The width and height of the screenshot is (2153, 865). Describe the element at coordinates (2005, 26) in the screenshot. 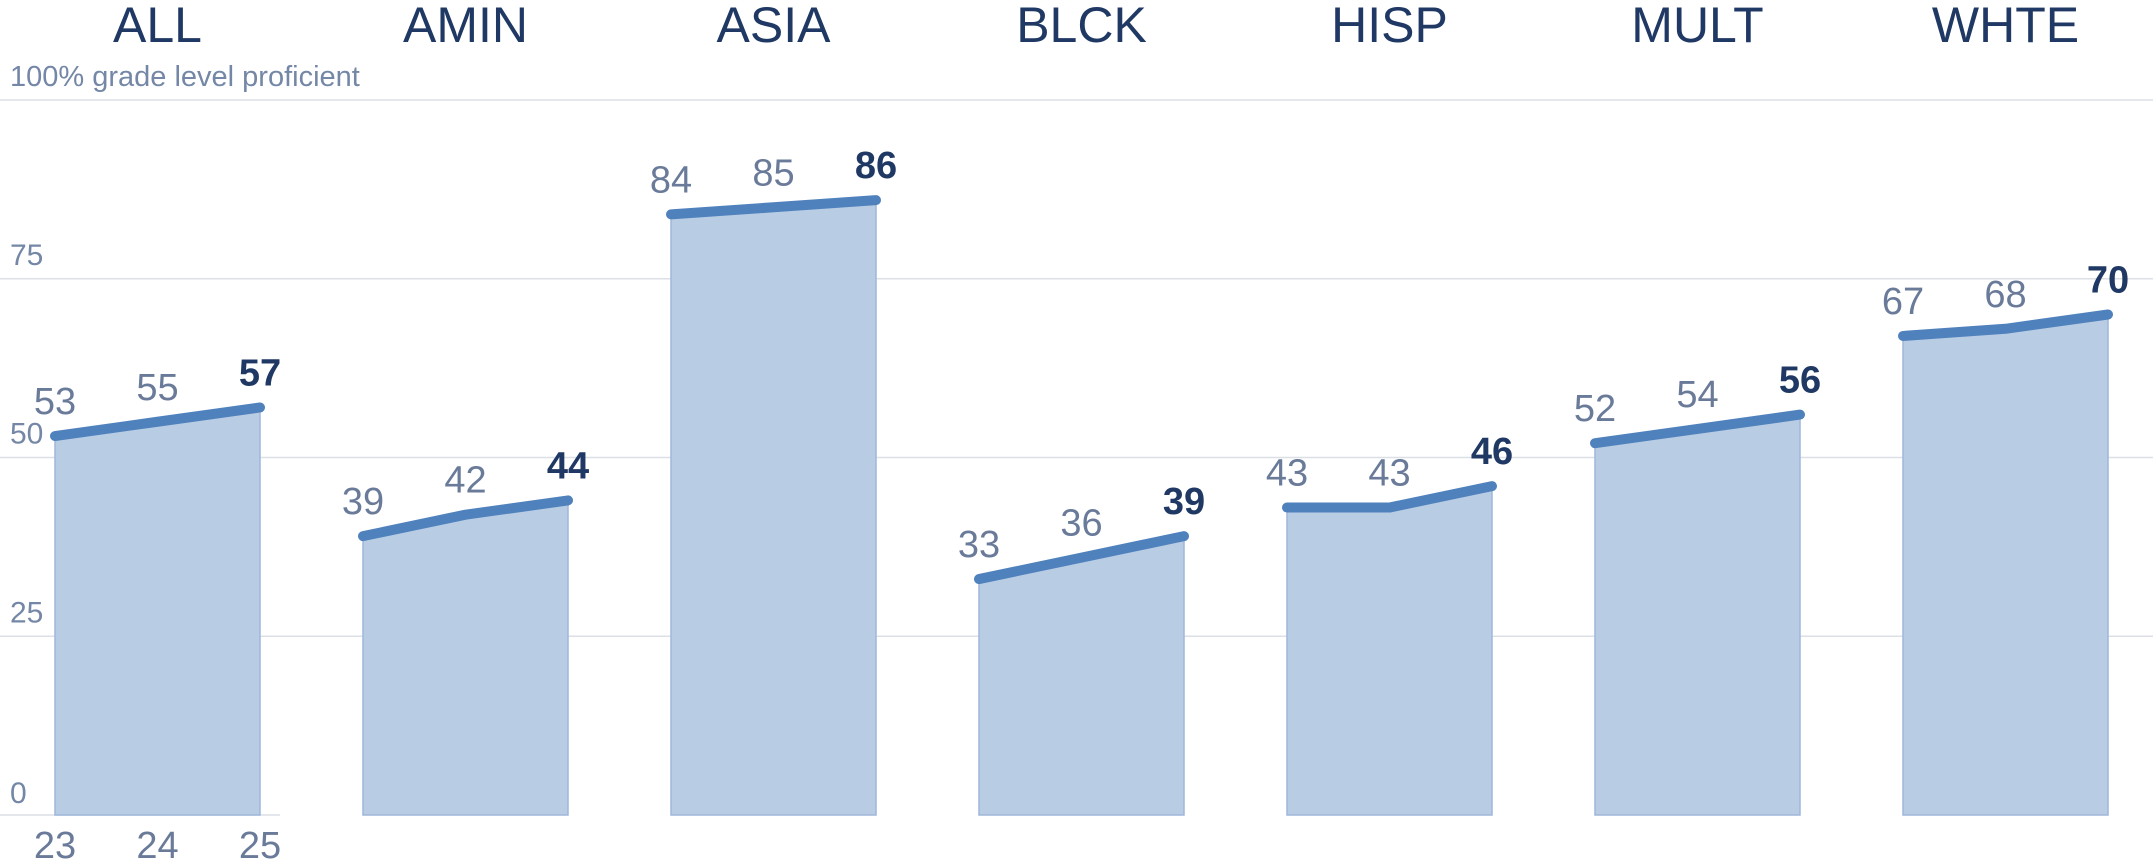

I see `panel-title: WHTE` at that location.